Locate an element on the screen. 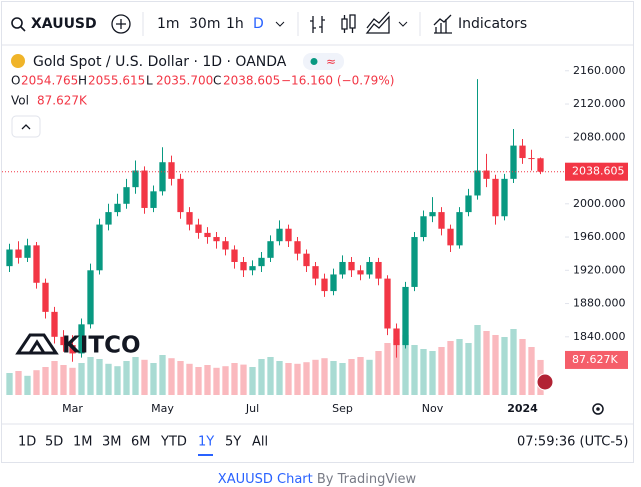  range: YTD is located at coordinates (173, 442).